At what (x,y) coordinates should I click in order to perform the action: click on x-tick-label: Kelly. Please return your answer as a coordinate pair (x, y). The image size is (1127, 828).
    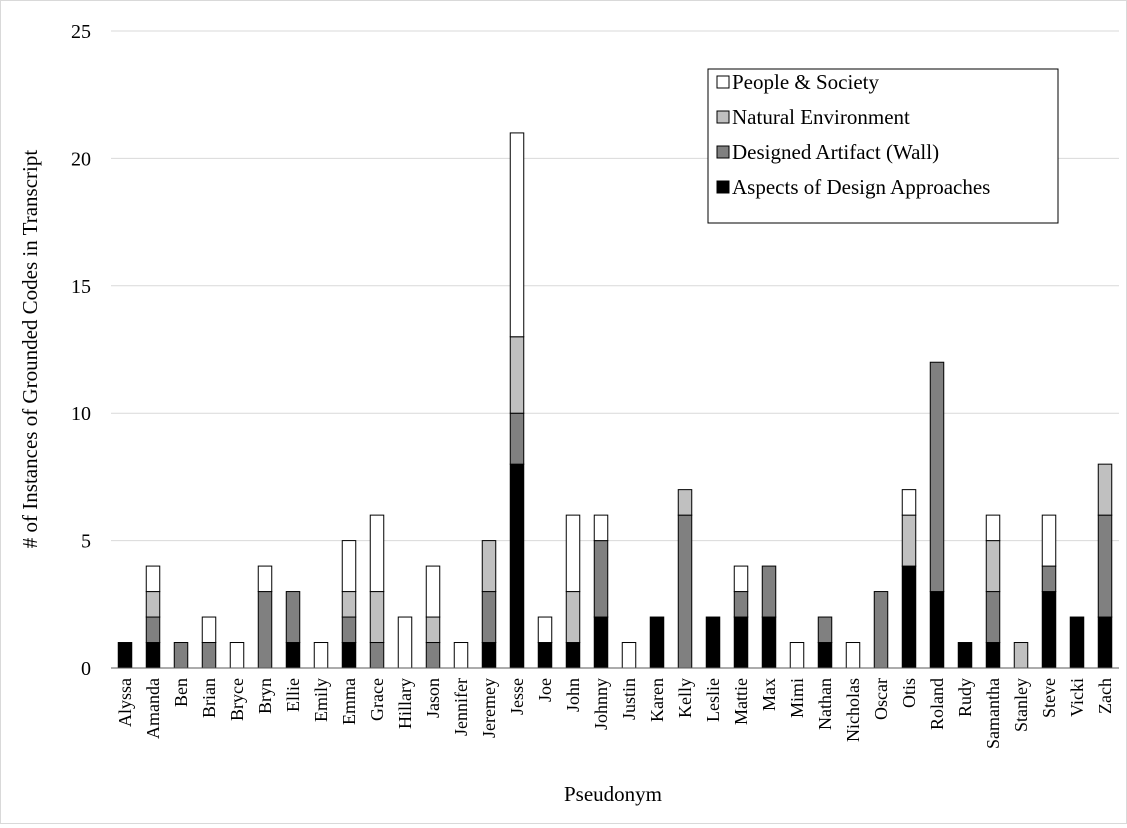
    Looking at the image, I should click on (685, 698).